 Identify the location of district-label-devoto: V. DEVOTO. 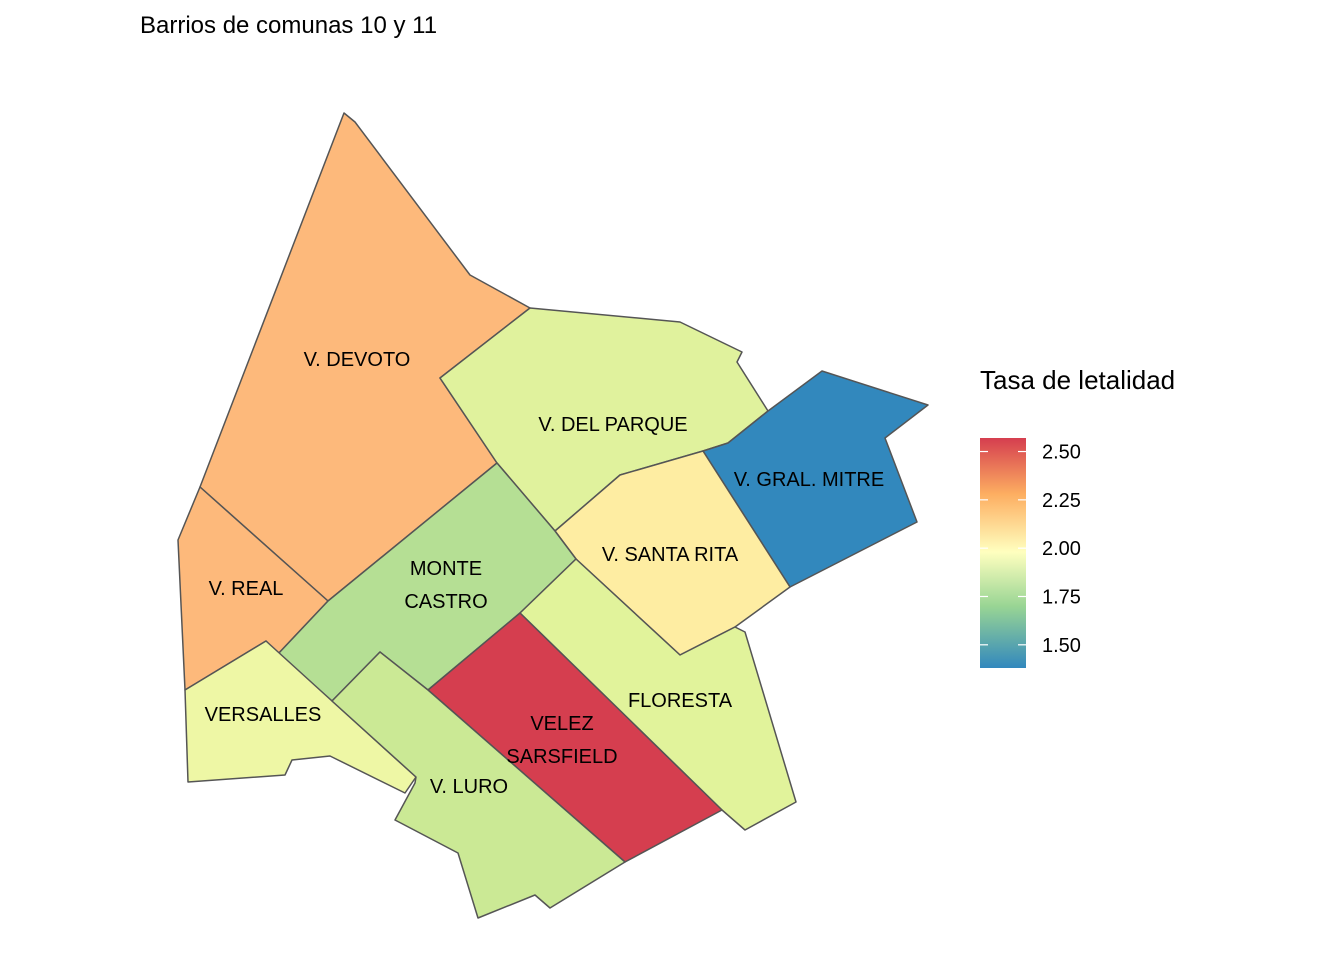
(357, 360).